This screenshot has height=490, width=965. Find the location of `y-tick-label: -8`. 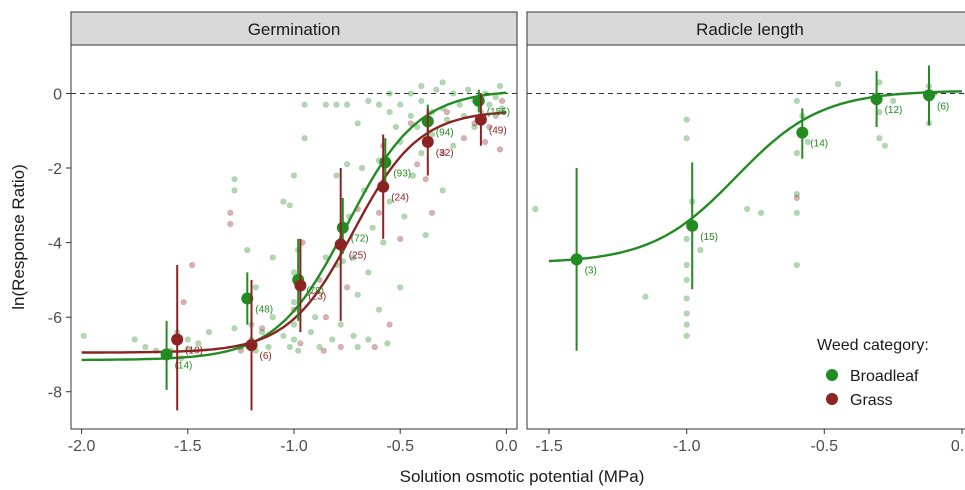

y-tick-label: -8 is located at coordinates (55, 393).